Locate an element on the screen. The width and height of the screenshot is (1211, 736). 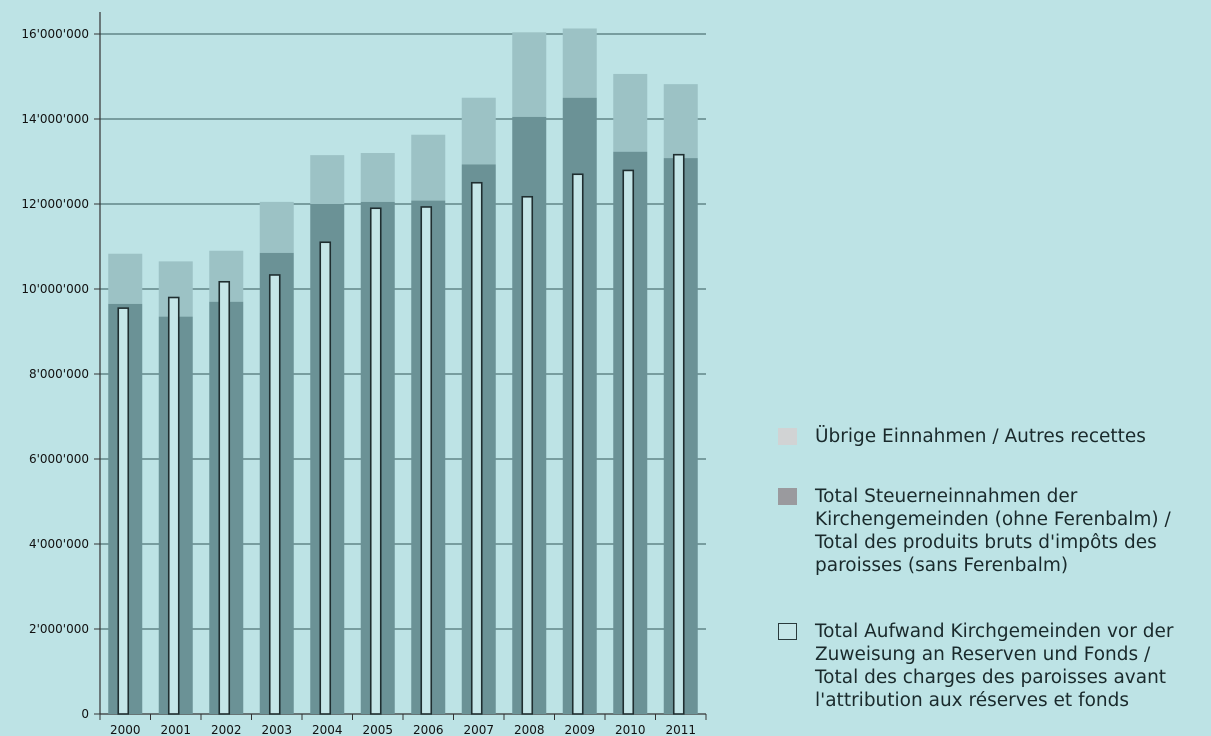
y-tick-label: 12'000'000 is located at coordinates (55, 204).